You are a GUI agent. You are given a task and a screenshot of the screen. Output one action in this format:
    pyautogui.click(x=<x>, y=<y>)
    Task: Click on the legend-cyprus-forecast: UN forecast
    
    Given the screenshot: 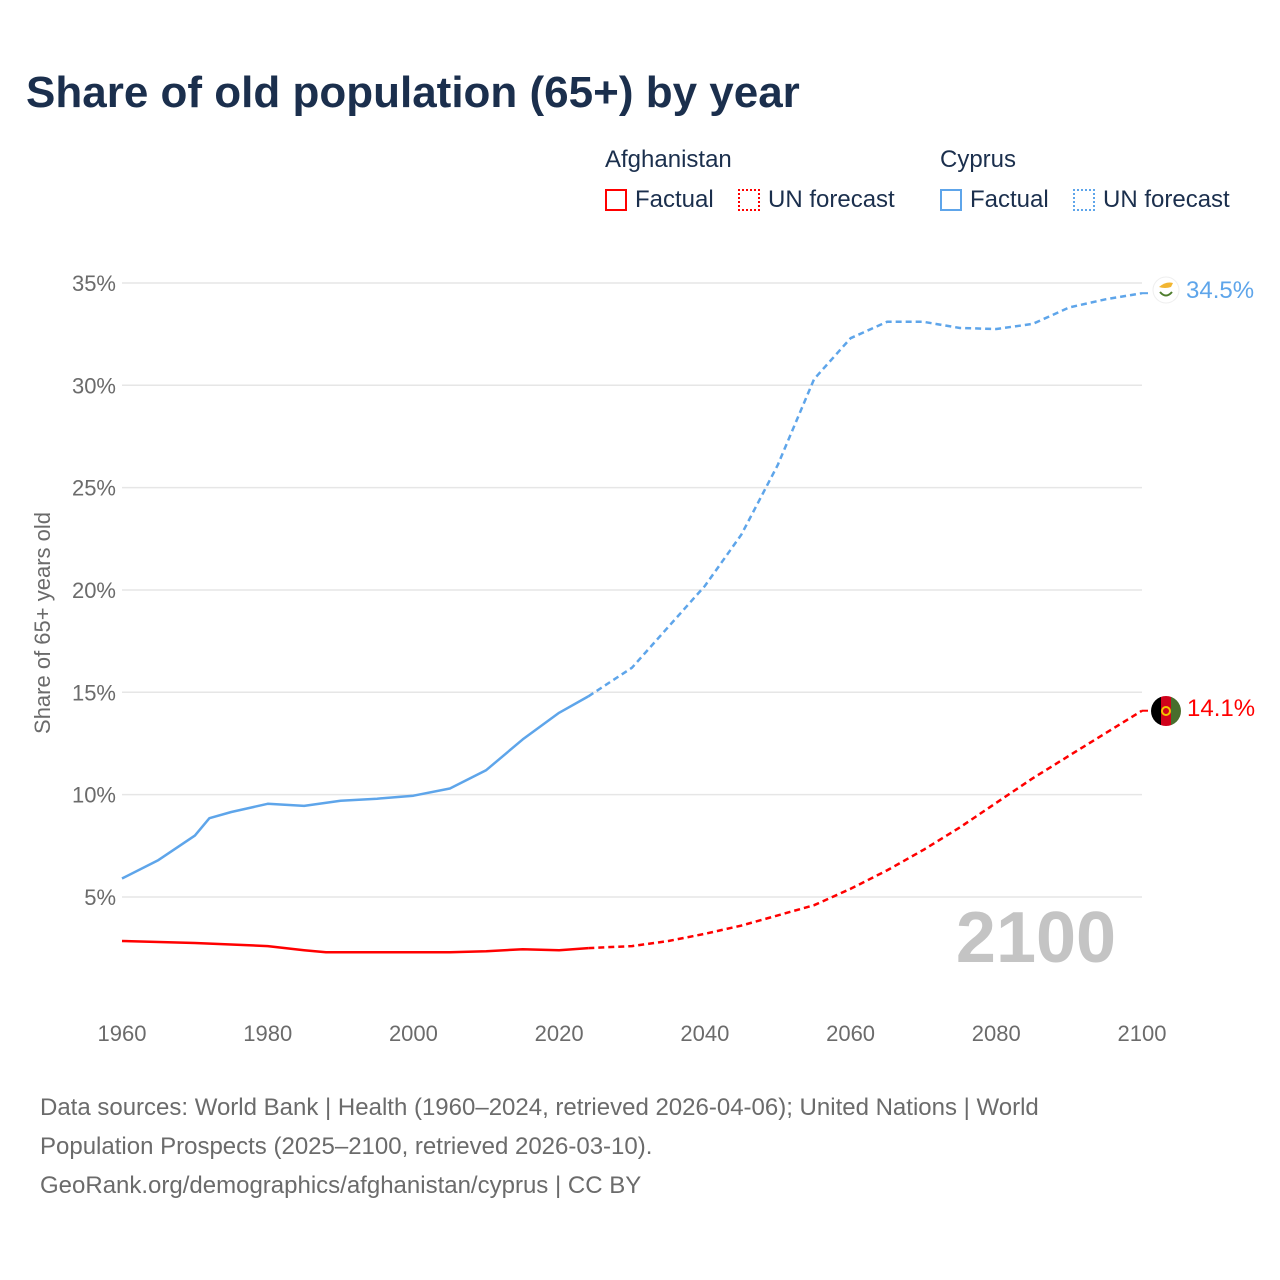 What is the action you would take?
    pyautogui.click(x=1151, y=200)
    